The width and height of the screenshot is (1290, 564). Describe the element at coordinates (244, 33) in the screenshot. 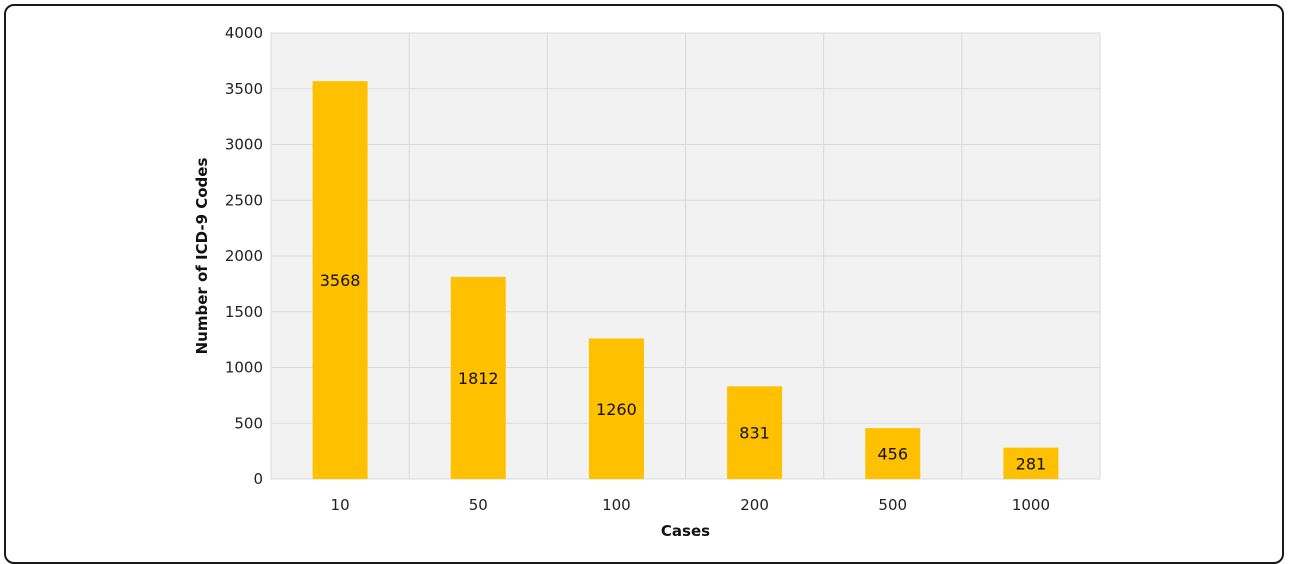

I see `y-tick-label: 4000` at that location.